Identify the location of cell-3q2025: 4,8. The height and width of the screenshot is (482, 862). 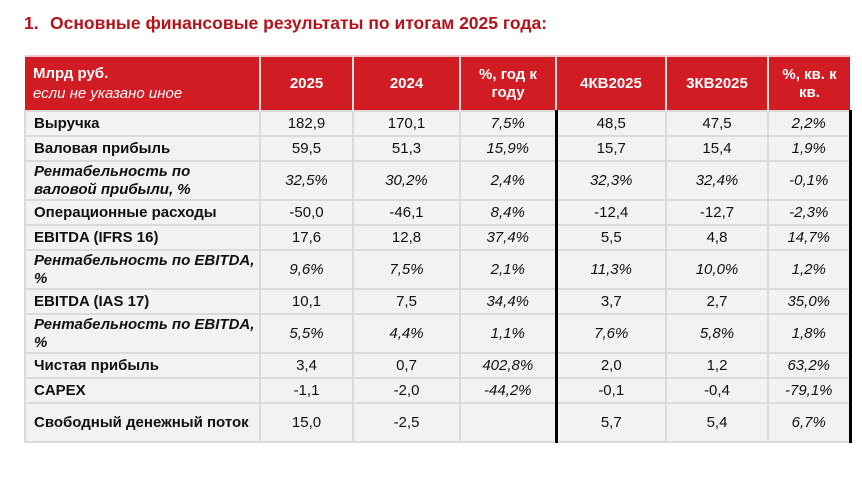
(717, 237).